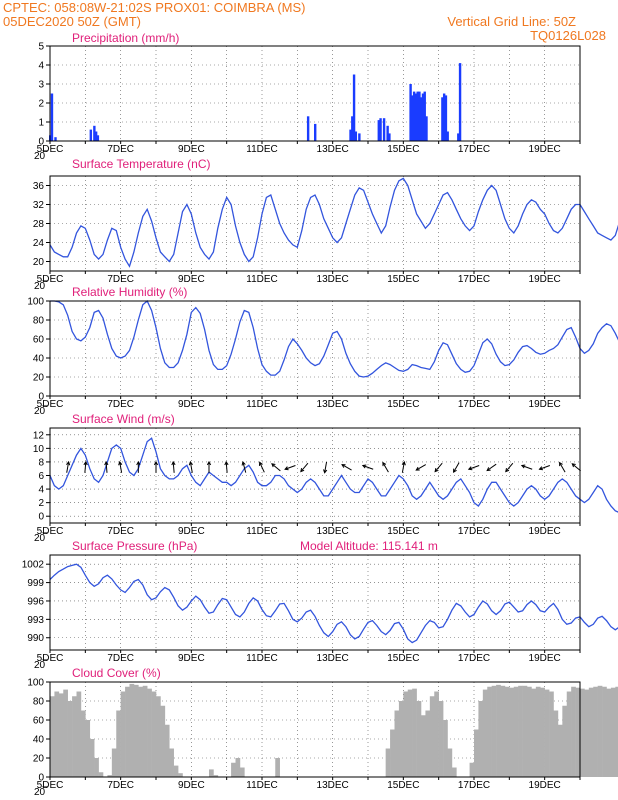 The width and height of the screenshot is (618, 800). What do you see at coordinates (116, 673) in the screenshot?
I see `panel-title: Cloud Cover (%)` at bounding box center [116, 673].